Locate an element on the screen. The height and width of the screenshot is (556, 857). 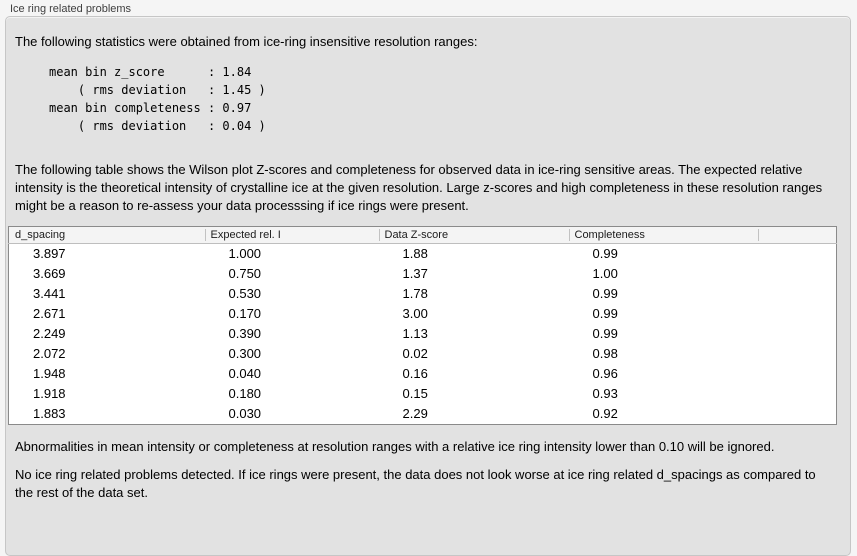
table-cell: 0.96 is located at coordinates (605, 373).